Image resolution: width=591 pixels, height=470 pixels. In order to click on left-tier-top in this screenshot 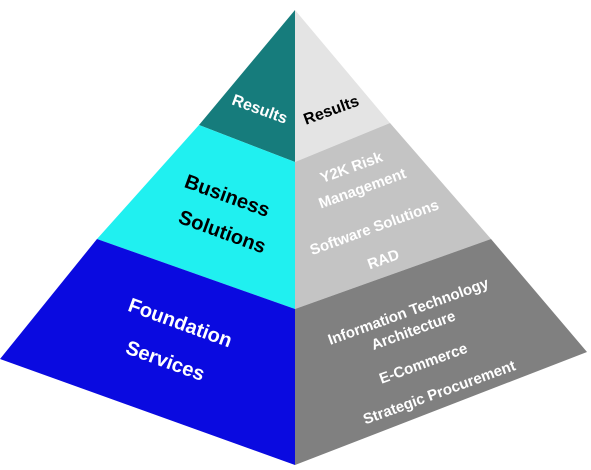, I will do `click(247, 86)`.